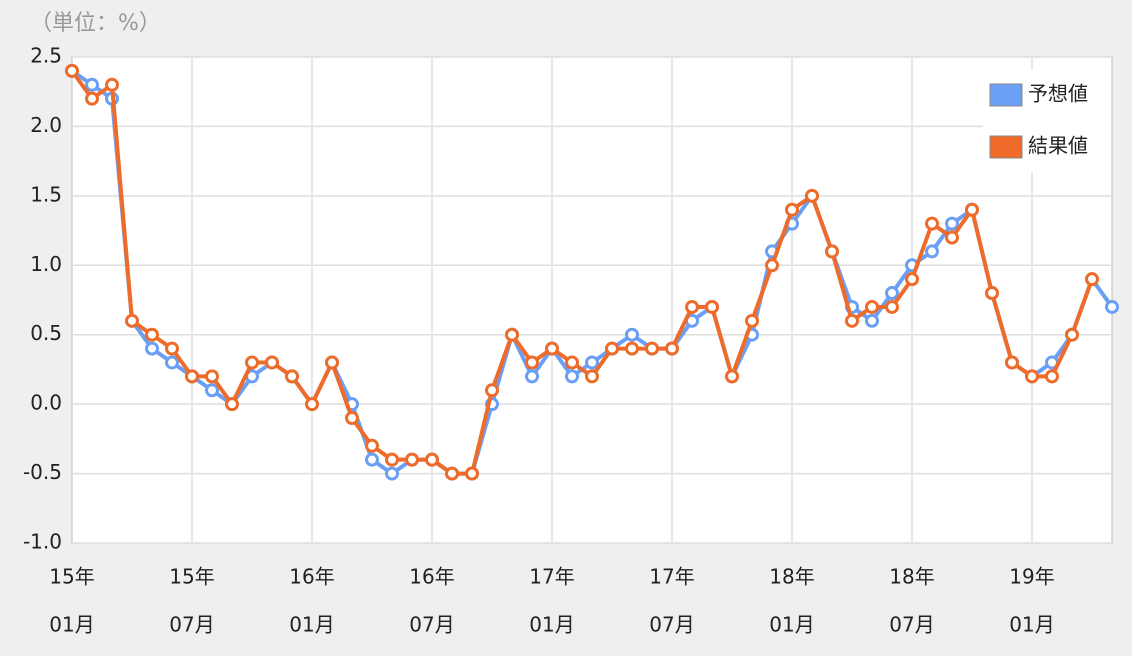 The width and height of the screenshot is (1132, 656). What do you see at coordinates (46, 264) in the screenshot?
I see `y-tick-label: 1.0` at bounding box center [46, 264].